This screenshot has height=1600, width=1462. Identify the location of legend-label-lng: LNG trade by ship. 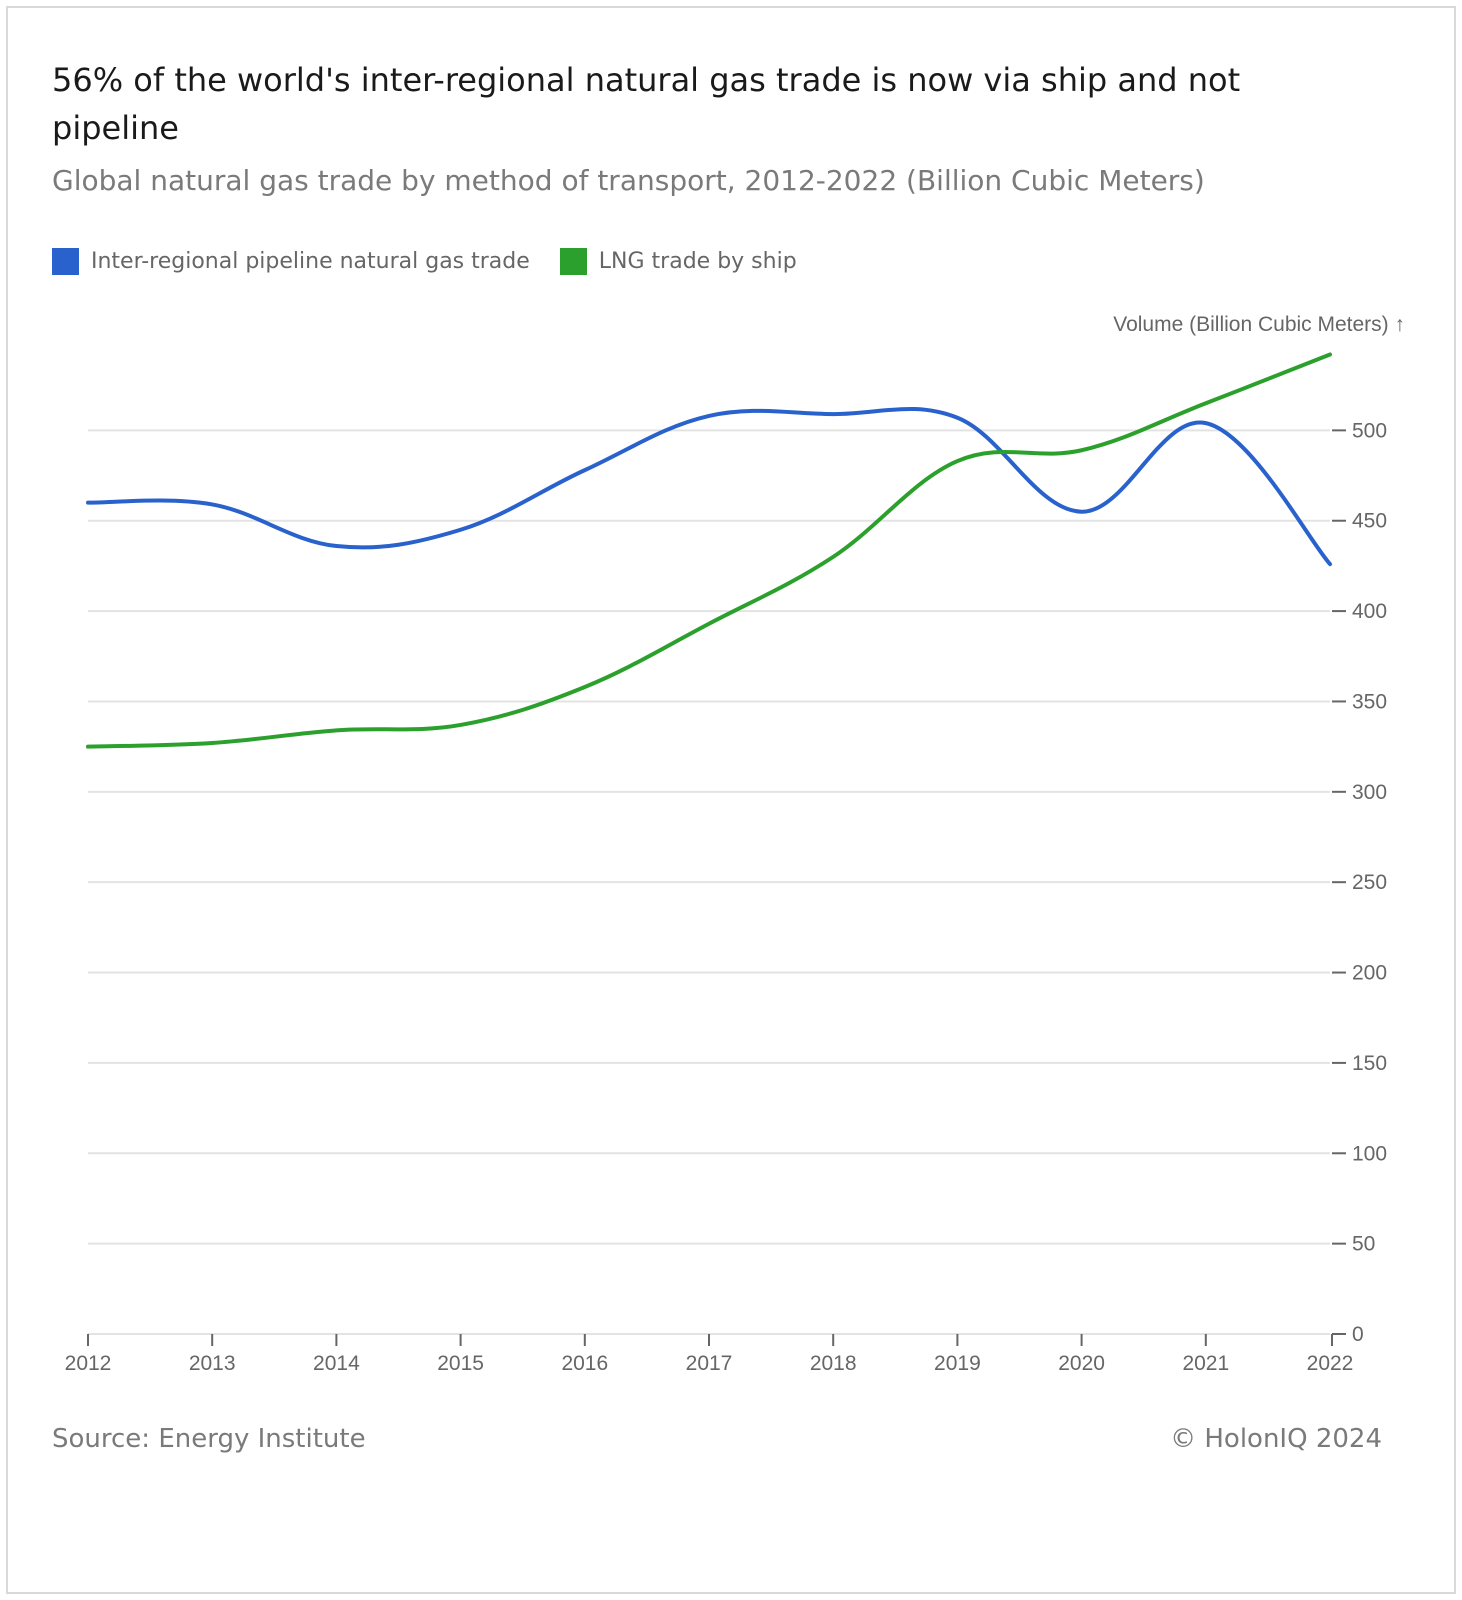
(697, 261).